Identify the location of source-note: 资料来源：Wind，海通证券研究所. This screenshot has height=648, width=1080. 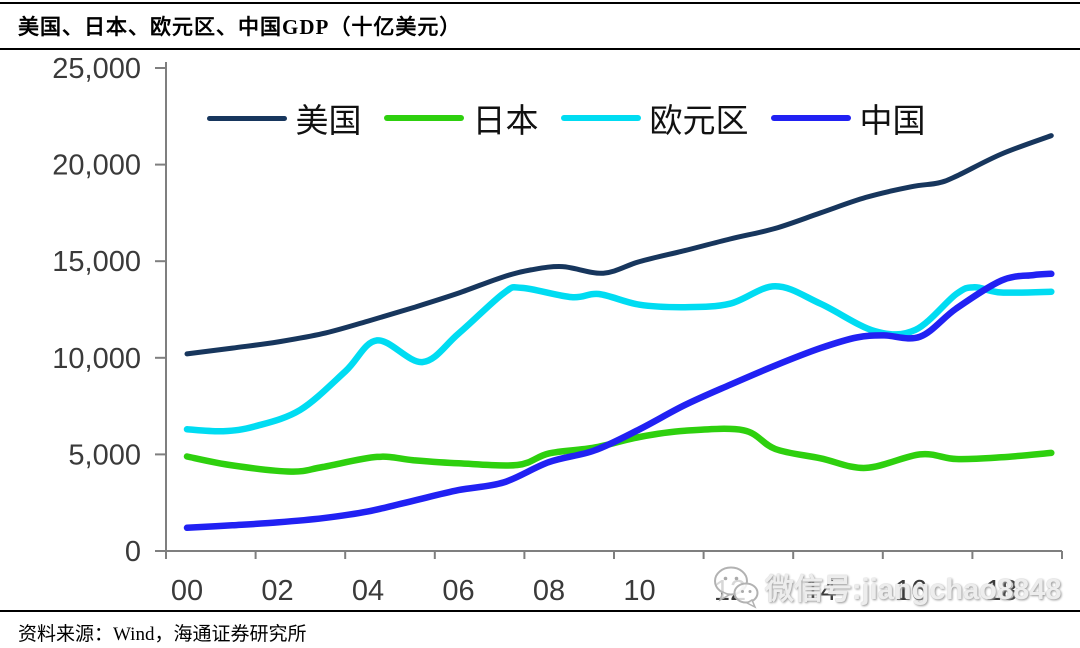
(162, 634).